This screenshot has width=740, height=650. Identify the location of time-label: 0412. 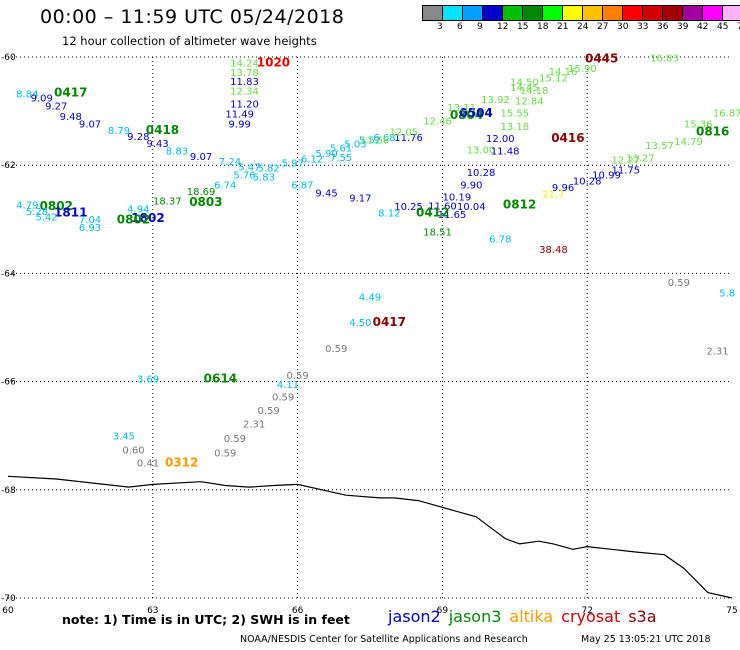
(432, 213).